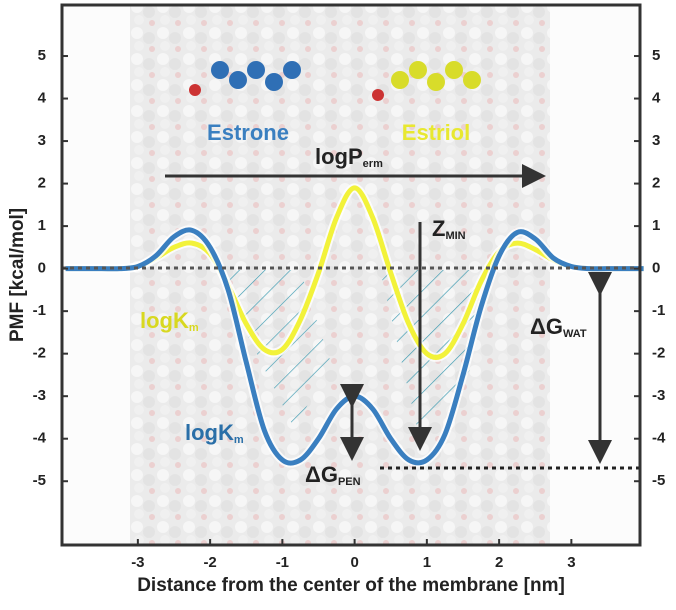 This screenshot has width=676, height=610. What do you see at coordinates (248, 132) in the screenshot?
I see `series-label: Estrone` at bounding box center [248, 132].